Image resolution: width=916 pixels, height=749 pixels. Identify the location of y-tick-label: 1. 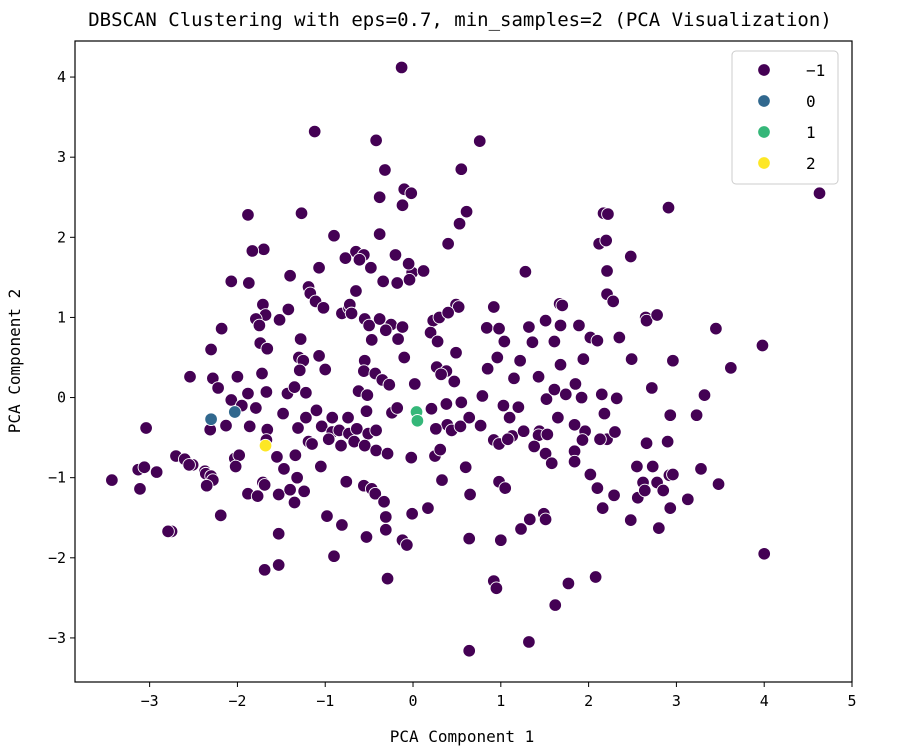
(61, 317).